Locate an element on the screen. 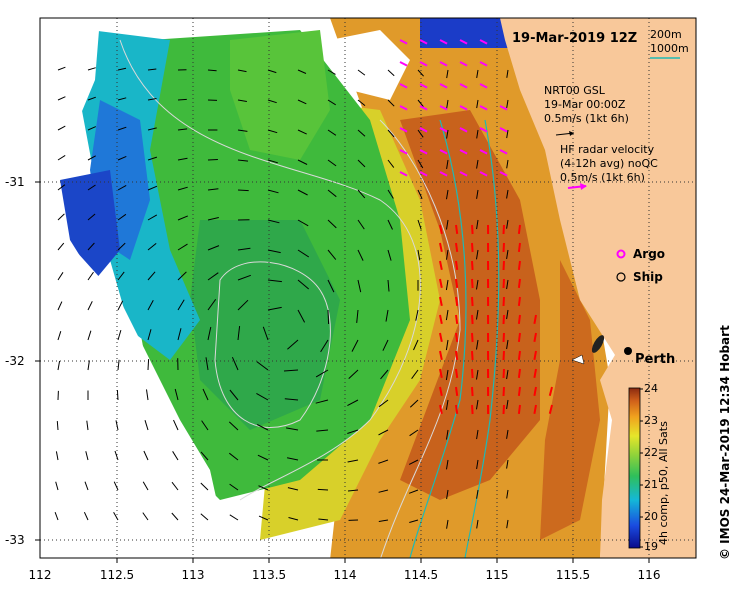  radar-current-arrows-red is located at coordinates (496, 319).